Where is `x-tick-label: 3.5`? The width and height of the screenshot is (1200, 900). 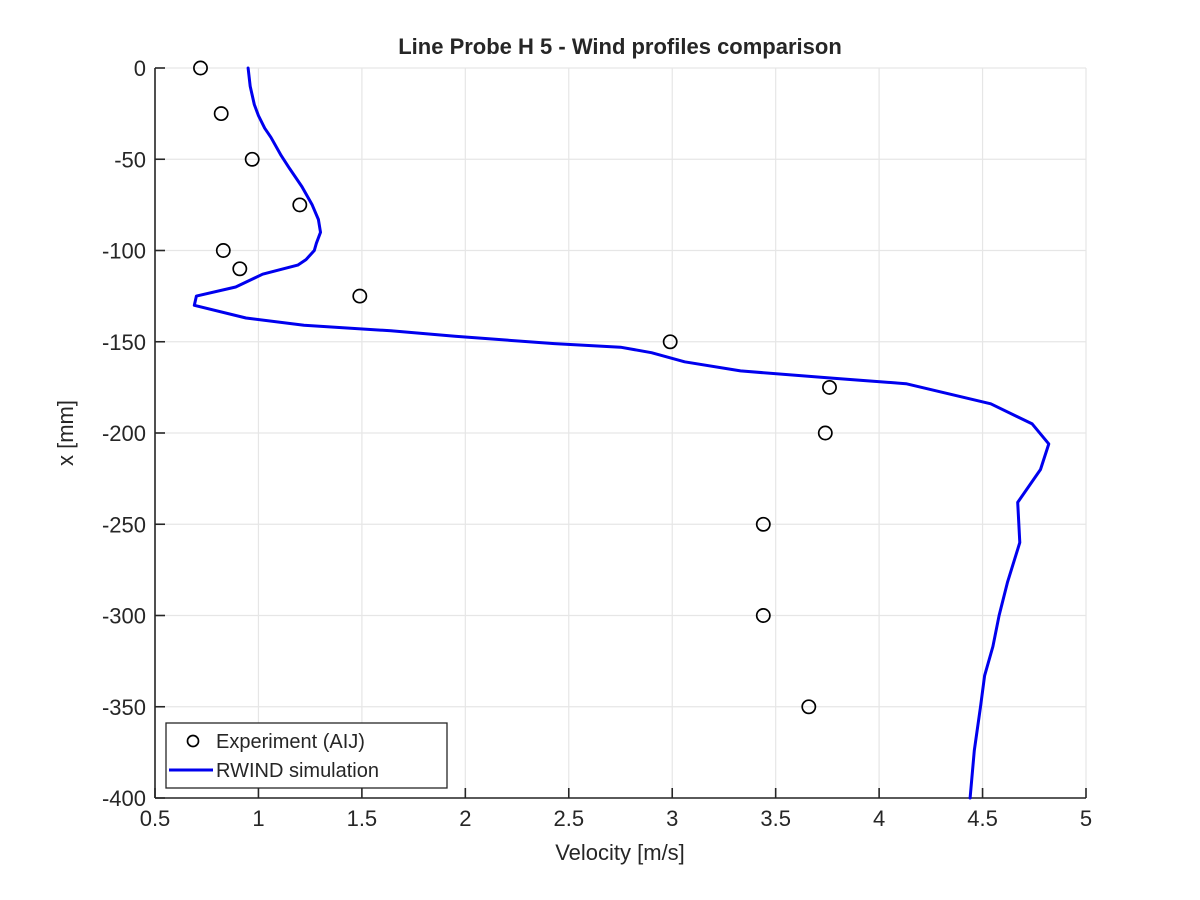 x-tick-label: 3.5 is located at coordinates (775, 818).